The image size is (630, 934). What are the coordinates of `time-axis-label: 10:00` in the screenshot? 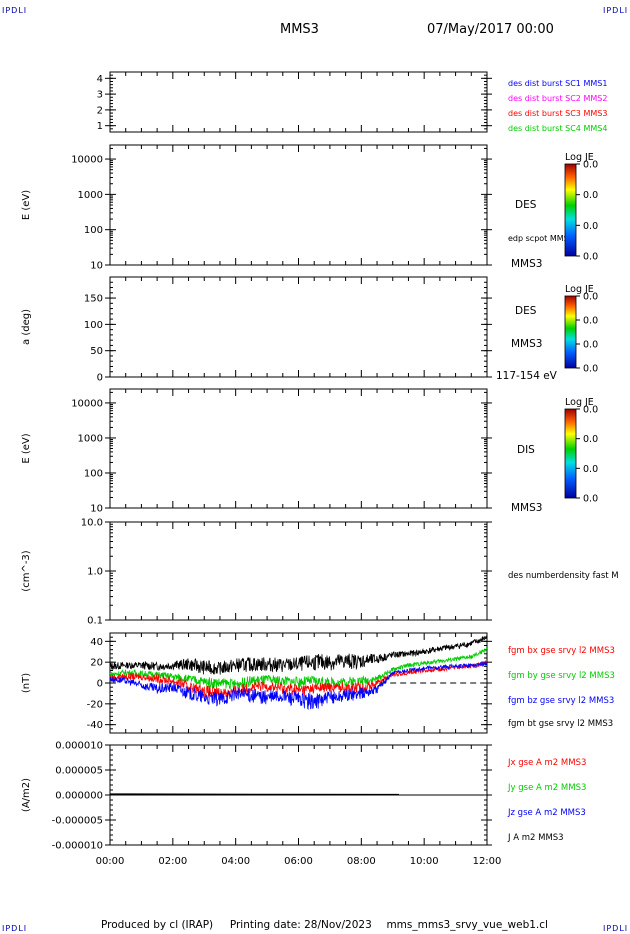 It's located at (424, 861).